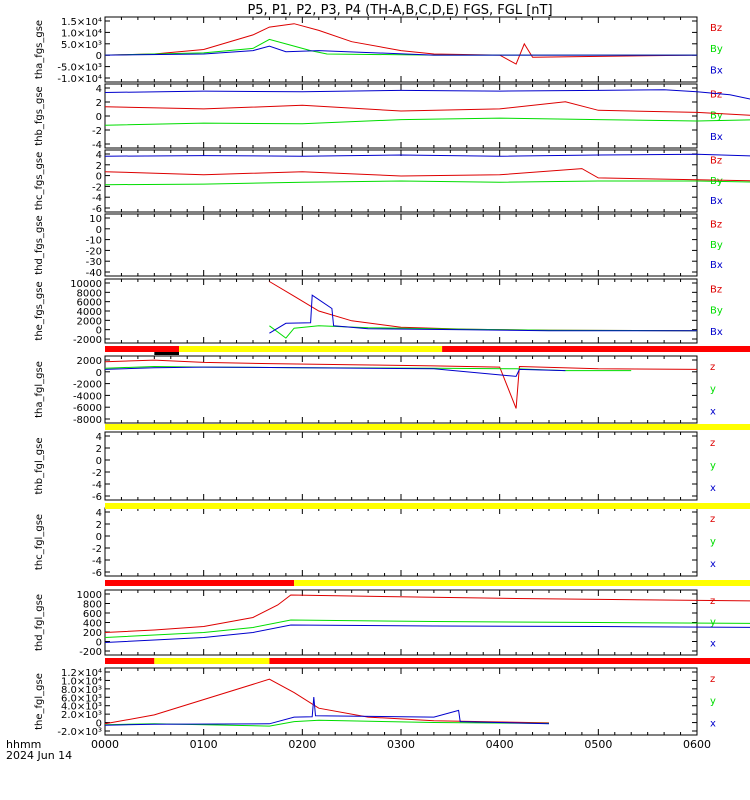 The width and height of the screenshot is (750, 800). What do you see at coordinates (327, 723) in the screenshot?
I see `series-y` at bounding box center [327, 723].